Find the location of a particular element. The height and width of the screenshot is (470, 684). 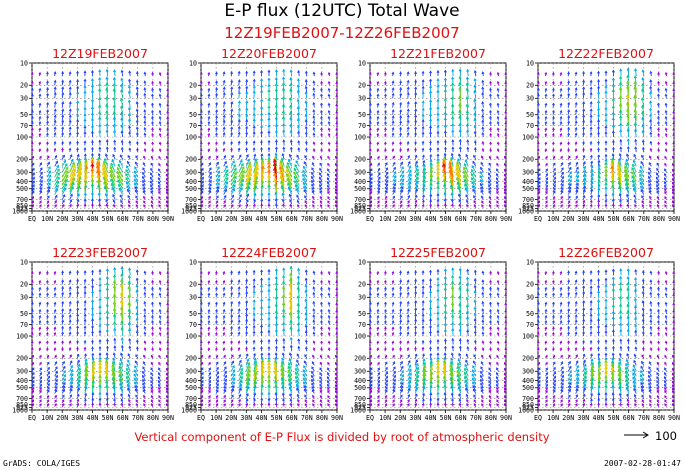

y-tick-label: 10 is located at coordinates (24, 262).